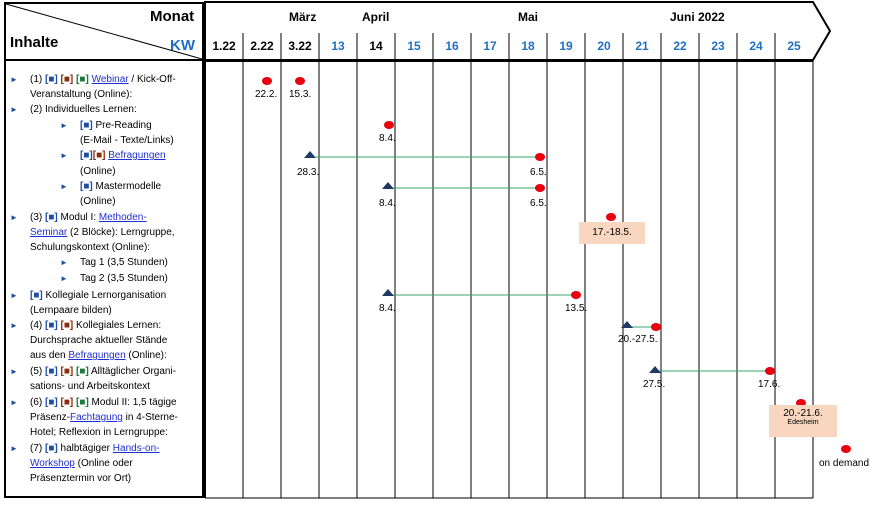 This screenshot has height=524, width=882. Describe the element at coordinates (262, 46) in the screenshot. I see `kw-cell: 2.22` at that location.